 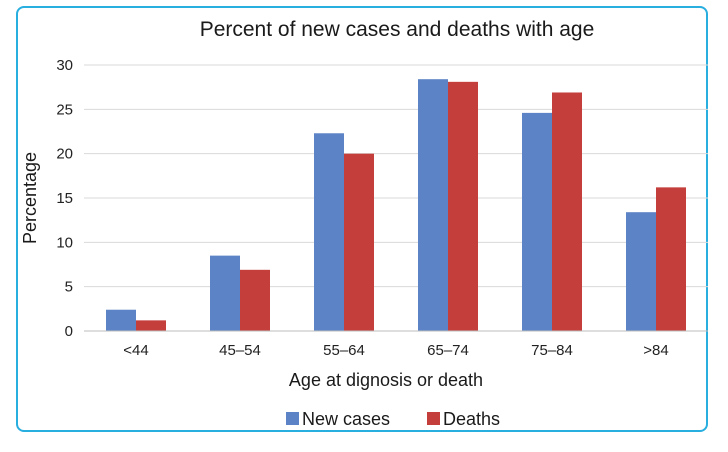 I want to click on x-tick-label: 45–54, so click(x=240, y=350).